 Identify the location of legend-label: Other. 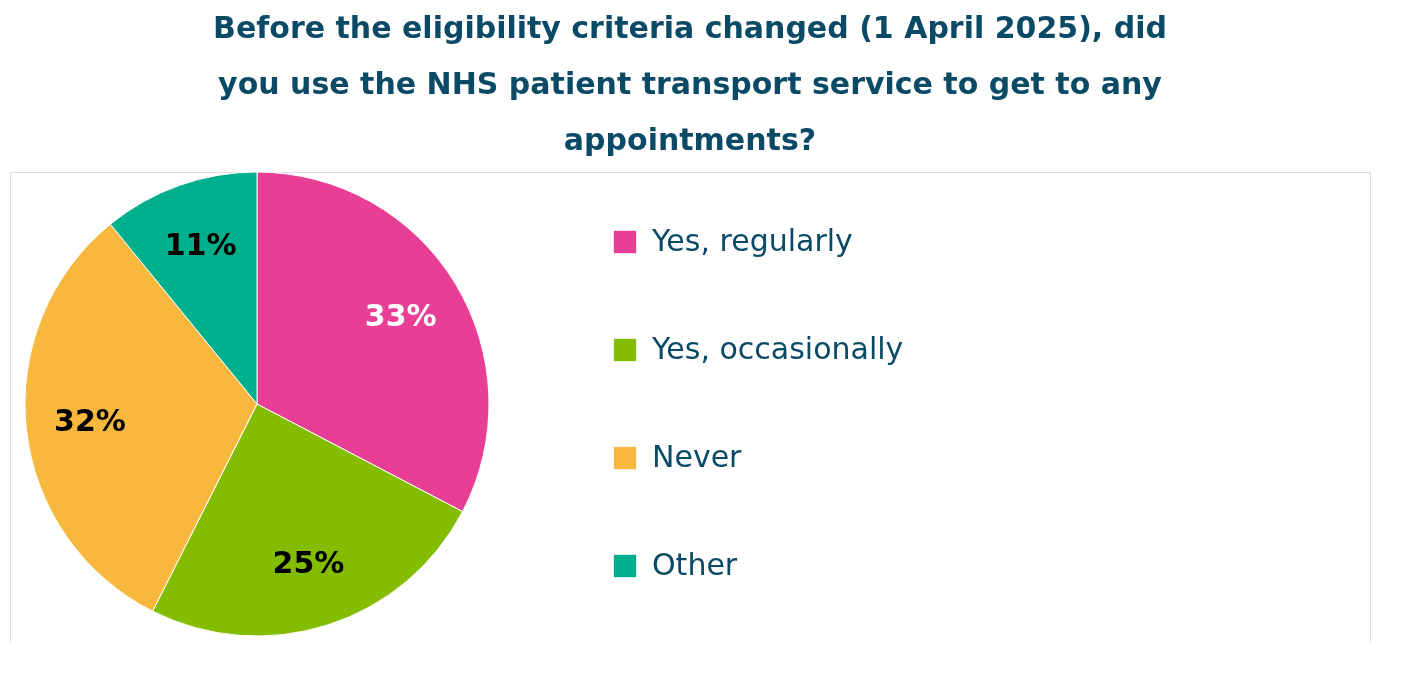
(695, 564).